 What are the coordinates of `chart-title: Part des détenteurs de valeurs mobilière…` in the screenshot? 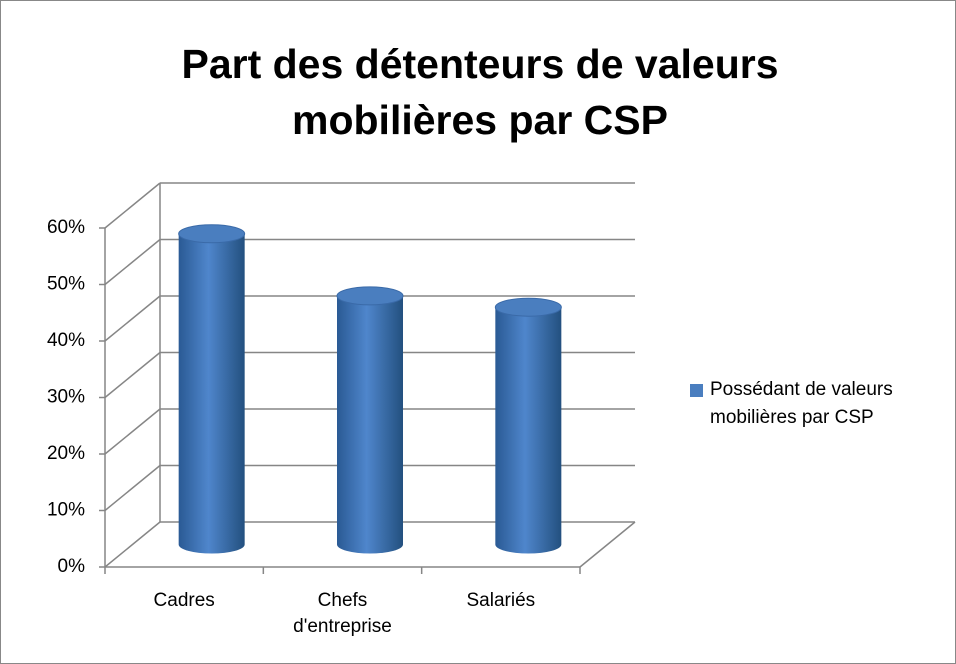 It's located at (480, 92).